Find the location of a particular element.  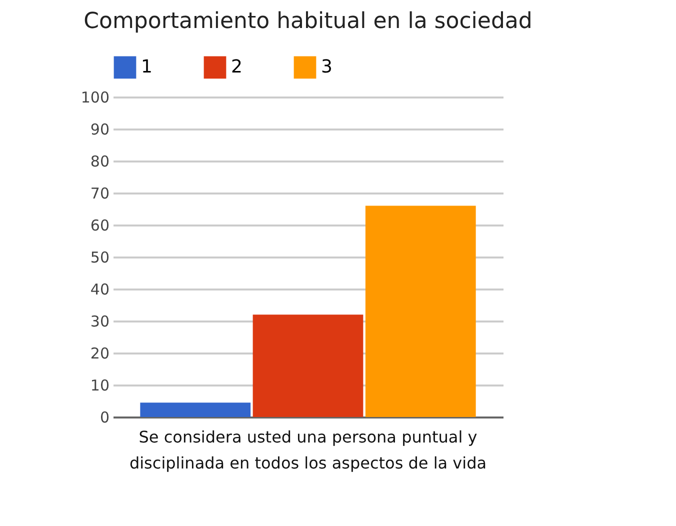

legend-label: 2 is located at coordinates (236, 67).